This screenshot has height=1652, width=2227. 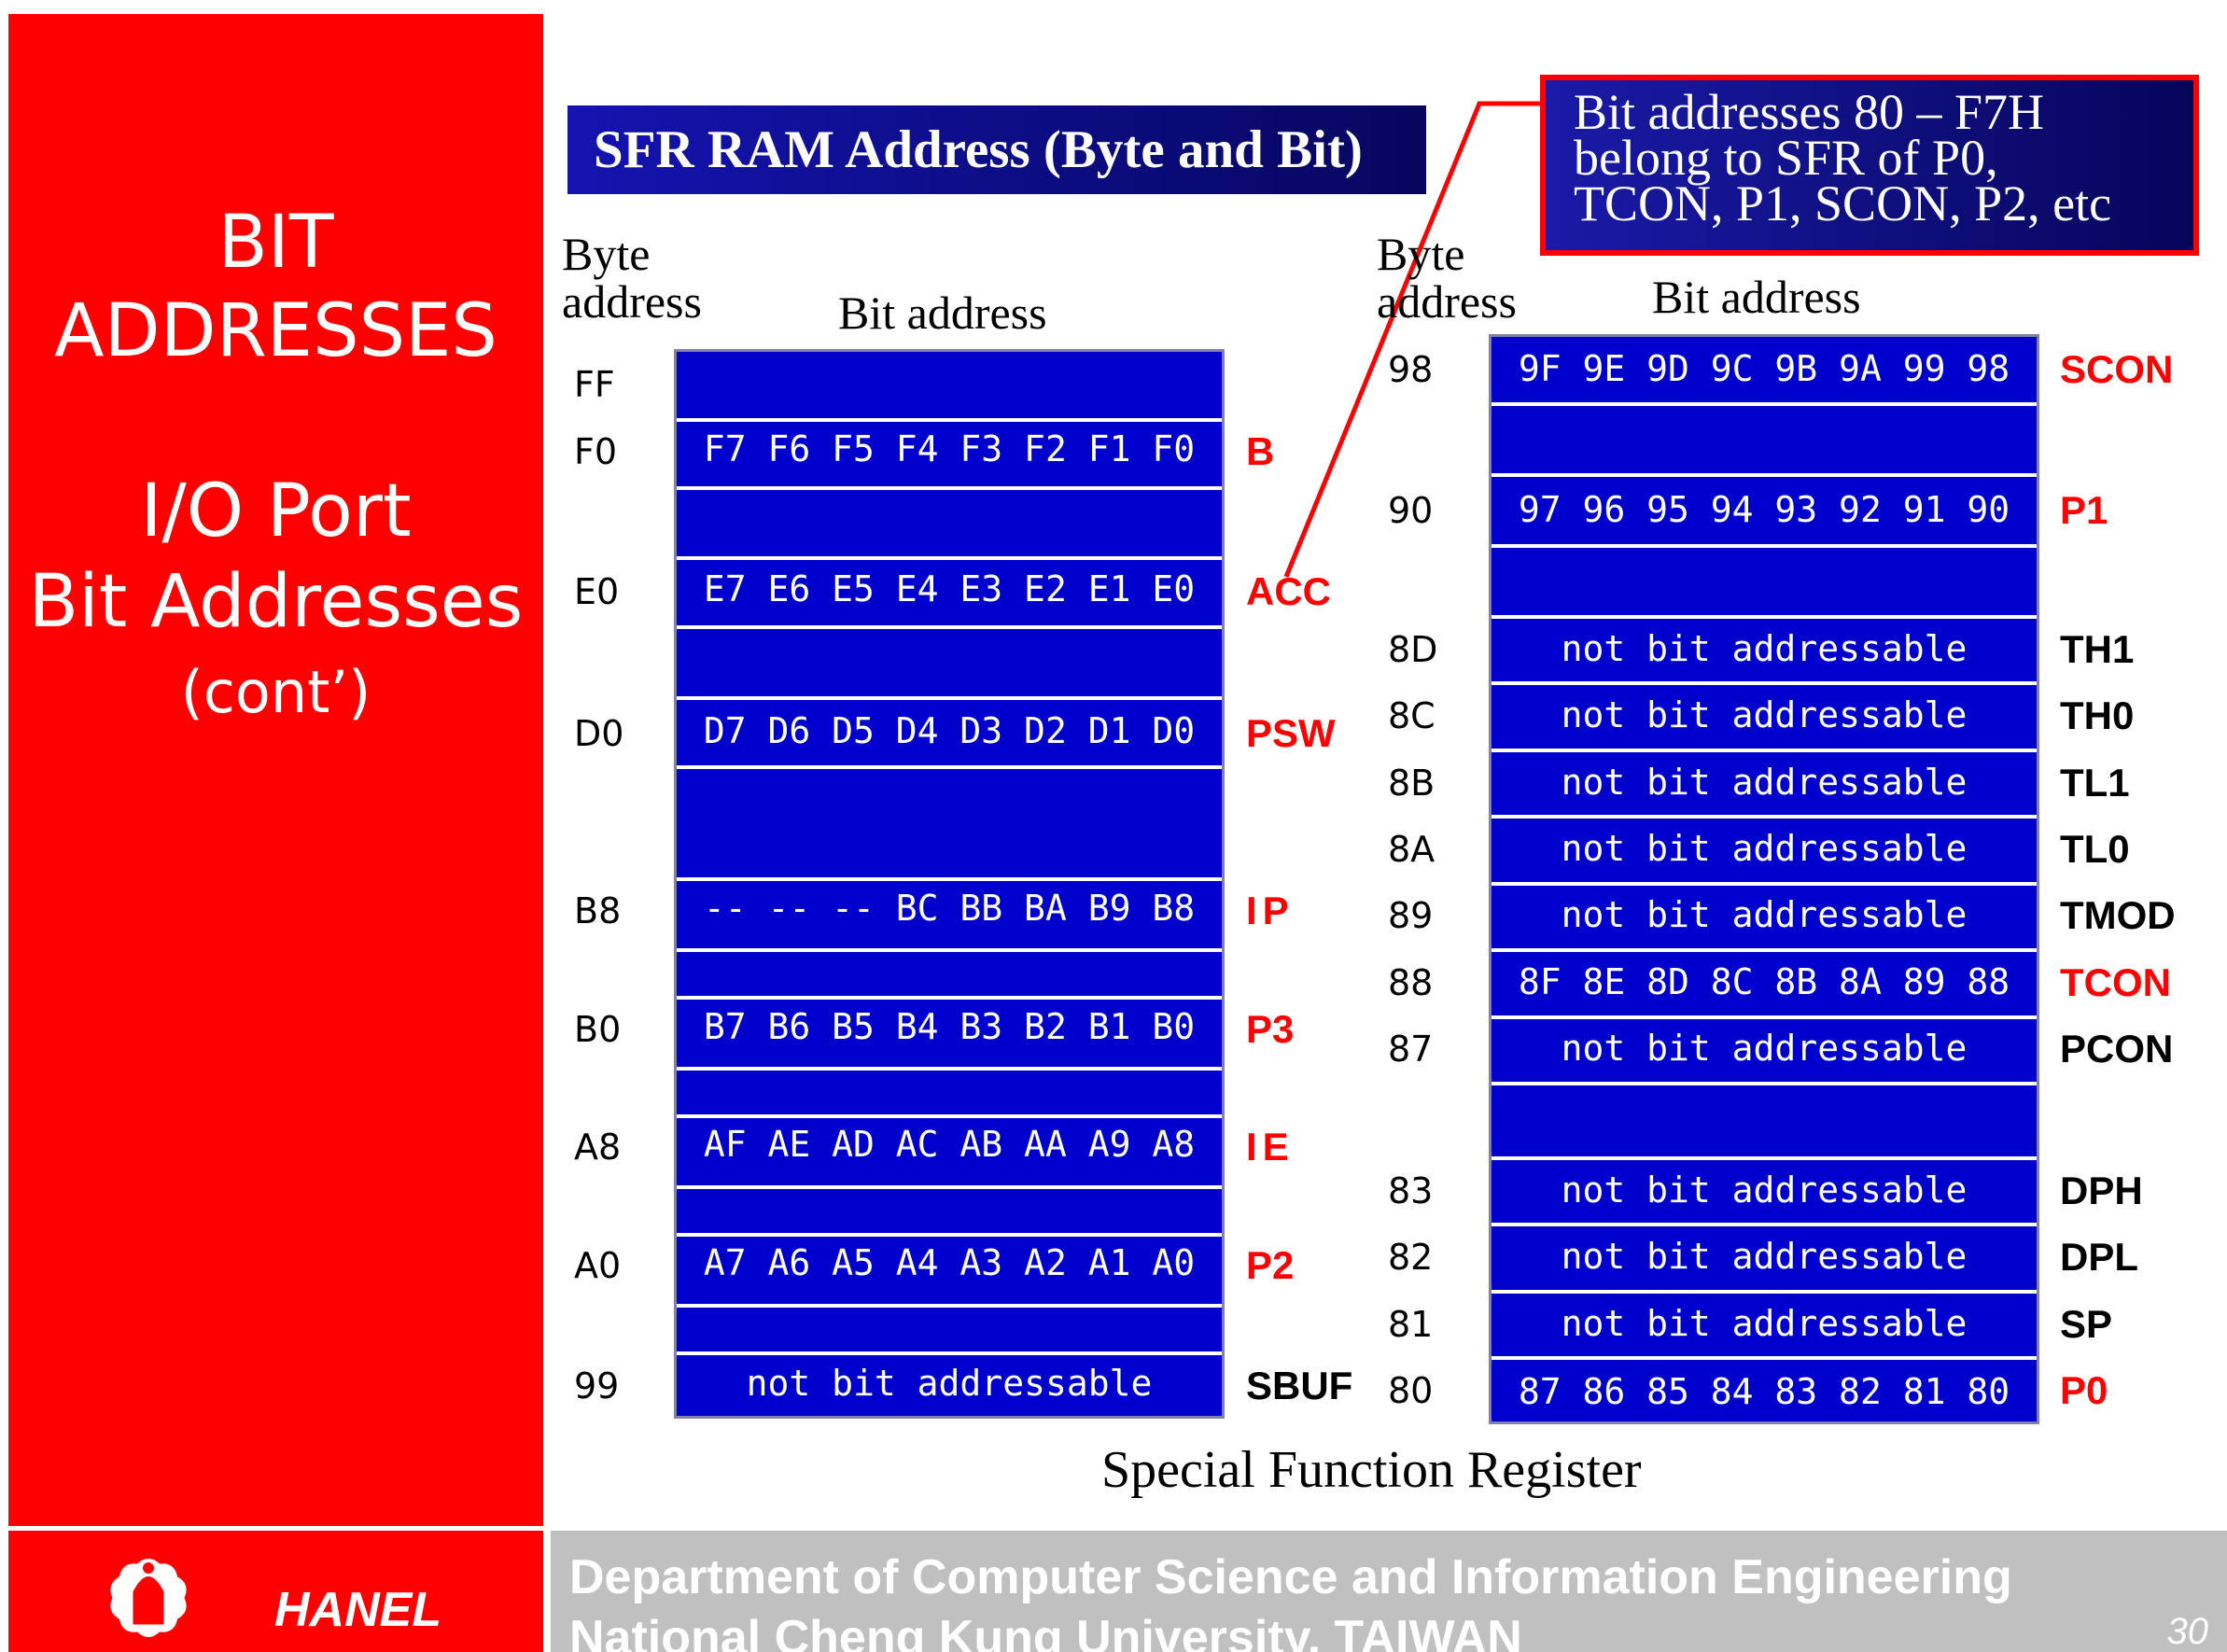 What do you see at coordinates (276, 511) in the screenshot?
I see `sidebar-subtitle-line1: I/O Port` at bounding box center [276, 511].